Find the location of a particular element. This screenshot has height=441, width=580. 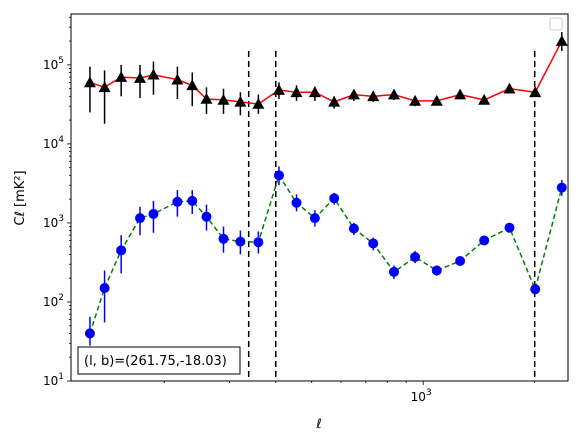

y-tick-label: 10³ is located at coordinates (53, 222).